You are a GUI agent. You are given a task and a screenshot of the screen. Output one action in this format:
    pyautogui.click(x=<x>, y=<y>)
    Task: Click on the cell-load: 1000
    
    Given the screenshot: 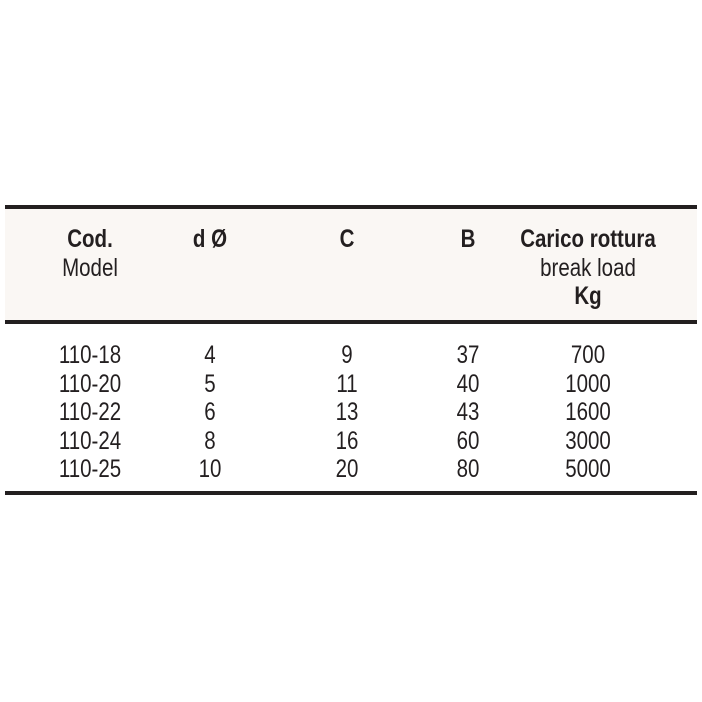 What is the action you would take?
    pyautogui.click(x=588, y=383)
    